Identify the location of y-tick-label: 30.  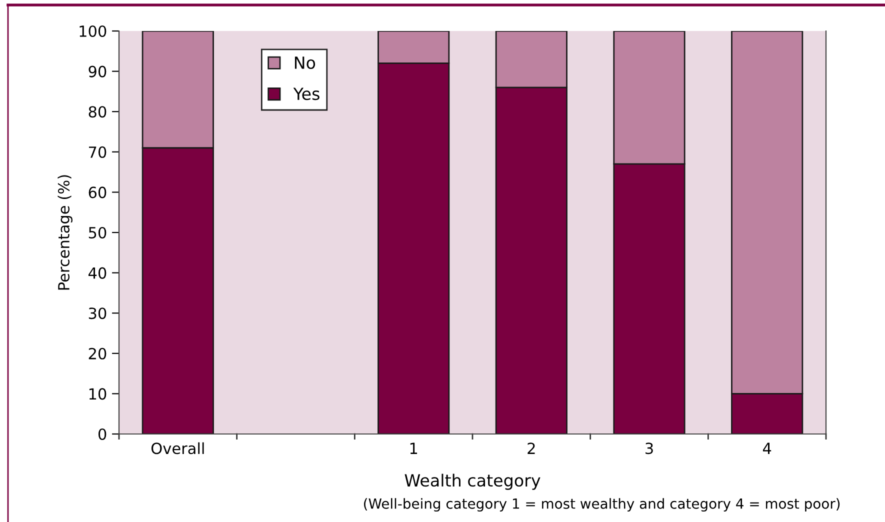
(97, 314).